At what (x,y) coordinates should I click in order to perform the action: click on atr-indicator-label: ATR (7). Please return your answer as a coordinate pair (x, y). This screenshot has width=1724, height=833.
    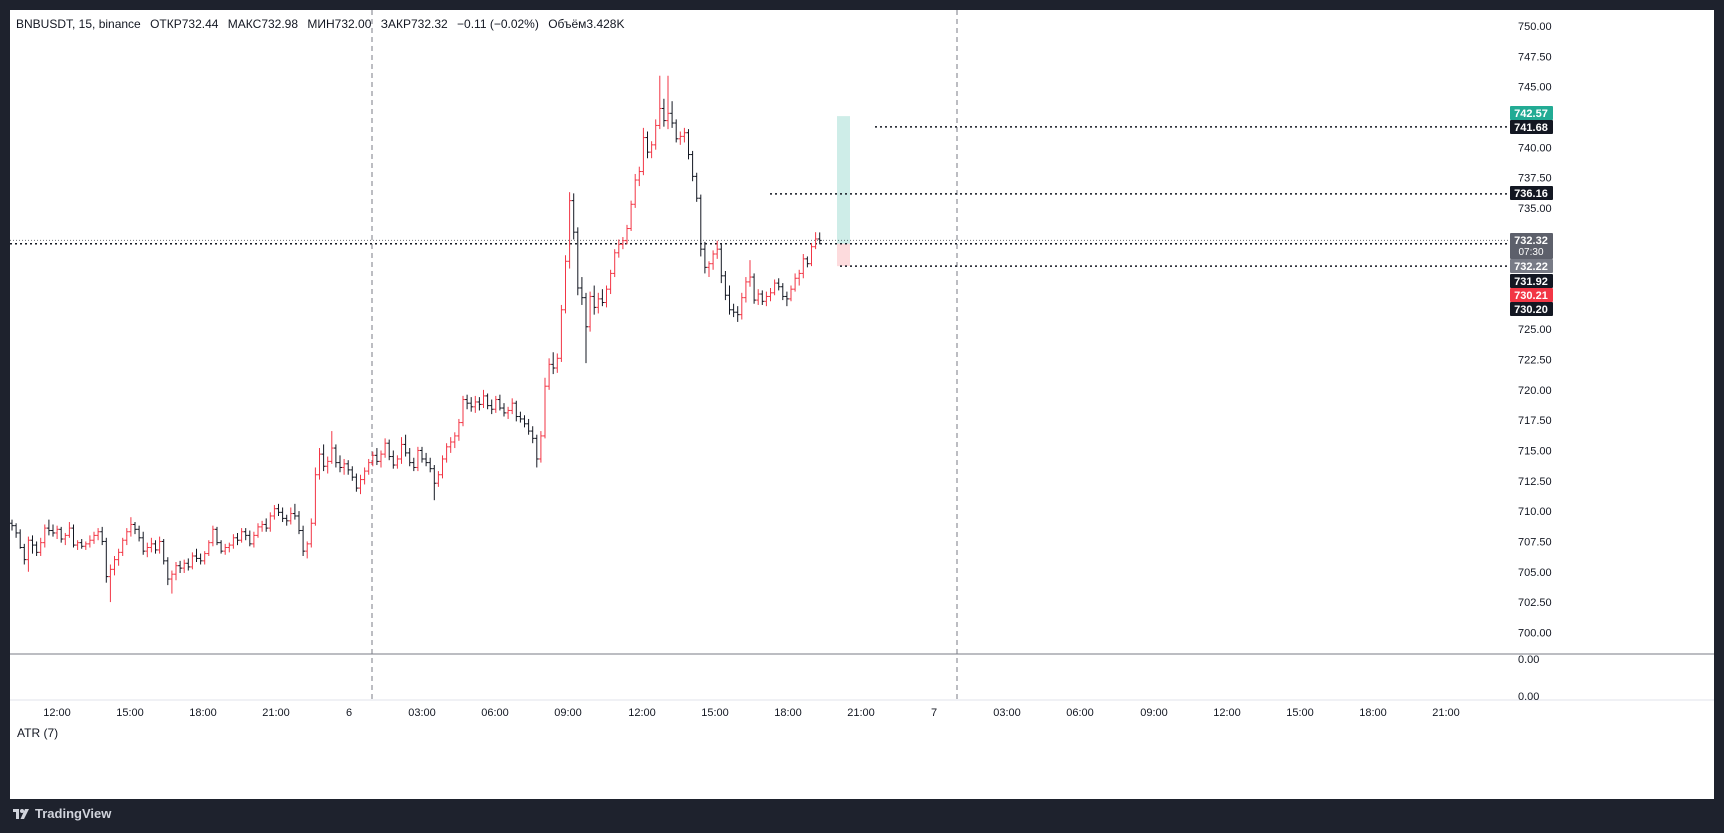
    Looking at the image, I should click on (38, 733).